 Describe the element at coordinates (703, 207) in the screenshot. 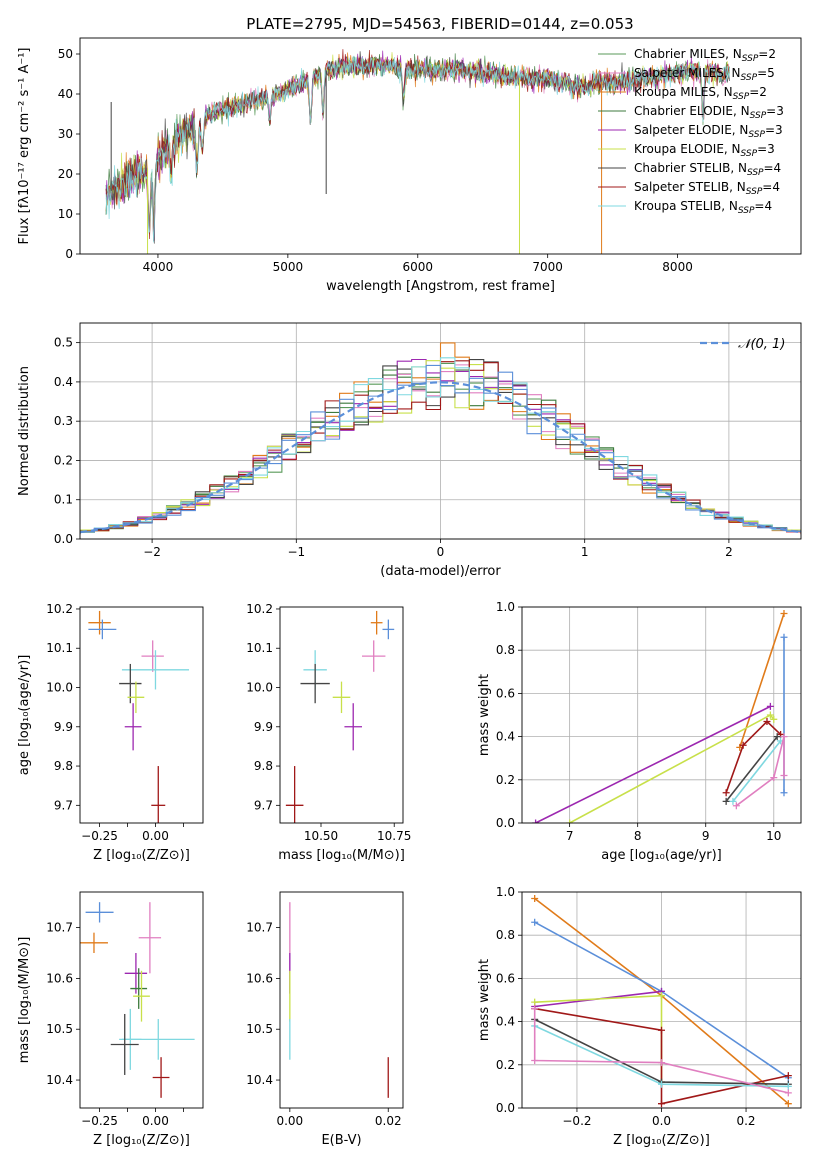

I see `legend-label: Kroupa STELIB, NSSP=4` at that location.